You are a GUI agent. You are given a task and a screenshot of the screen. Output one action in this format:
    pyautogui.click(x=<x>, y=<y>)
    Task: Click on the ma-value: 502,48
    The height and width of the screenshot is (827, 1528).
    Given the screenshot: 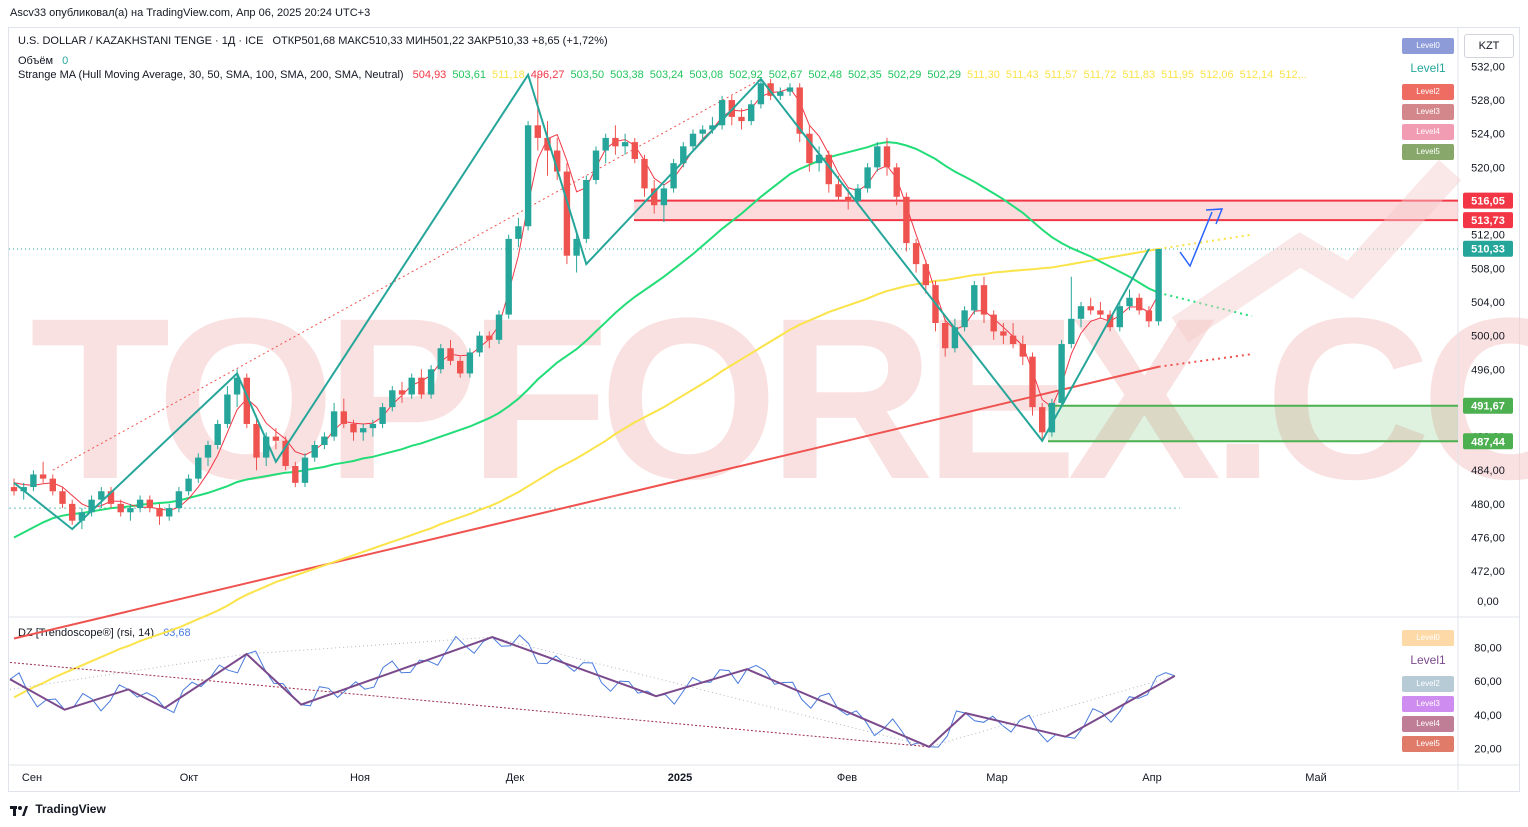 What is the action you would take?
    pyautogui.click(x=825, y=75)
    